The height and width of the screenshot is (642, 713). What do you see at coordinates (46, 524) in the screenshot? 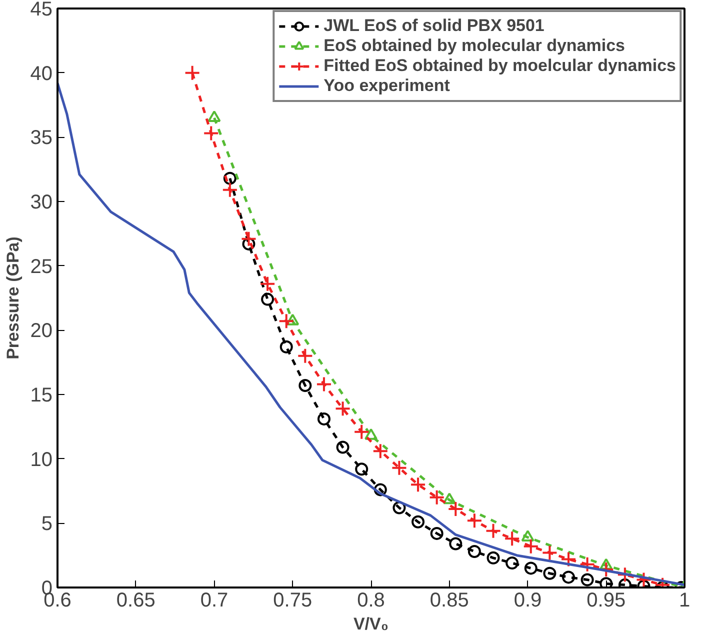
I see `y-tick-label: 5` at bounding box center [46, 524].